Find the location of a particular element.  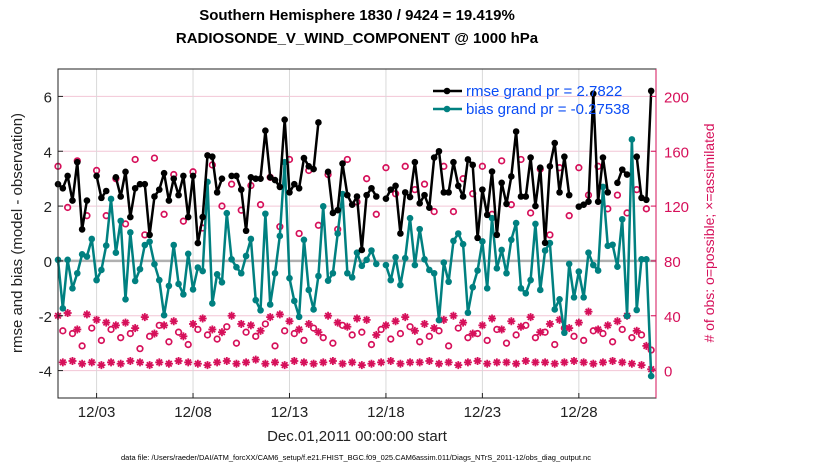

y-right-tick-label: 200 is located at coordinates (676, 97).